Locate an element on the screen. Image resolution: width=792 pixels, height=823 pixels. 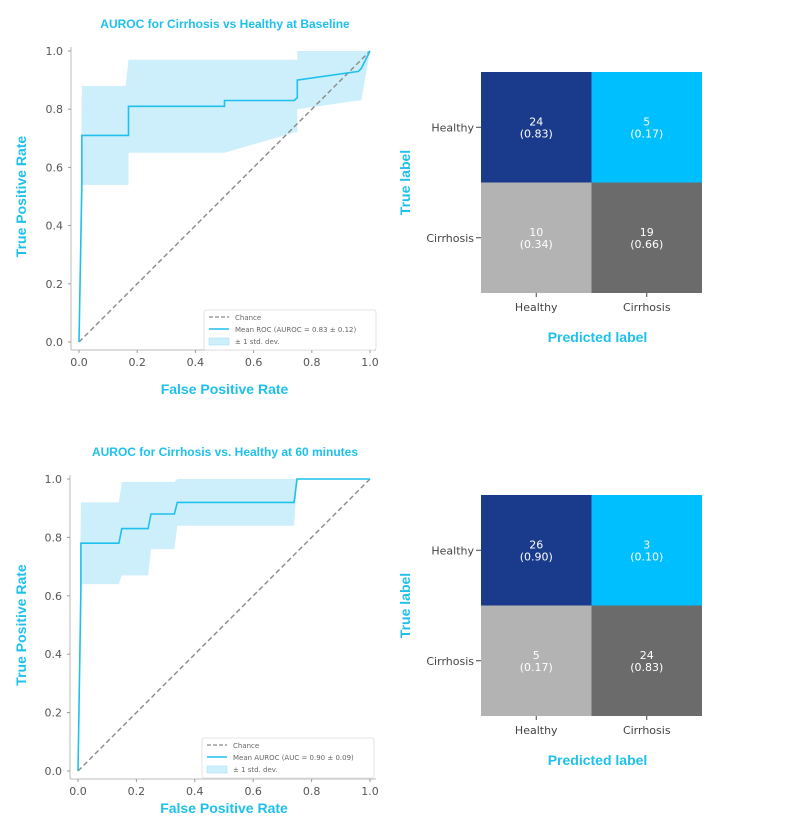
legend-label: Mean ROC (AUROC = 0.83 ± 0.12) is located at coordinates (295, 330).